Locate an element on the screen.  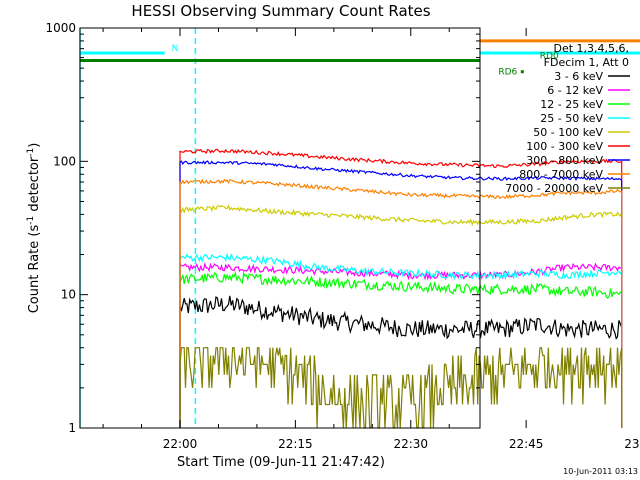
y-axis-label-part: Count Rate (s is located at coordinates (34, 269).